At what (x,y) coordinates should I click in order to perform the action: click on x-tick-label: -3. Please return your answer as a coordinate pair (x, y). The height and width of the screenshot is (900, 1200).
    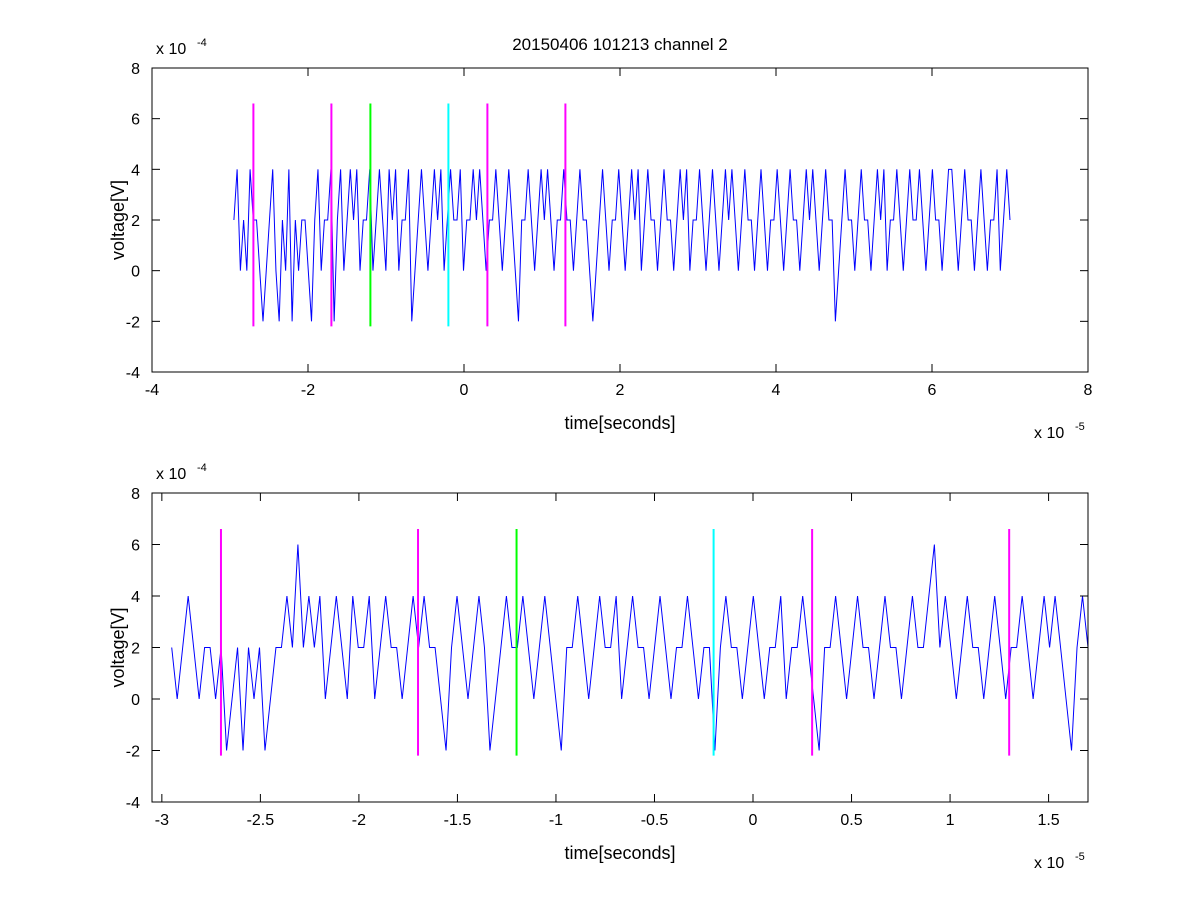
    Looking at the image, I should click on (162, 820).